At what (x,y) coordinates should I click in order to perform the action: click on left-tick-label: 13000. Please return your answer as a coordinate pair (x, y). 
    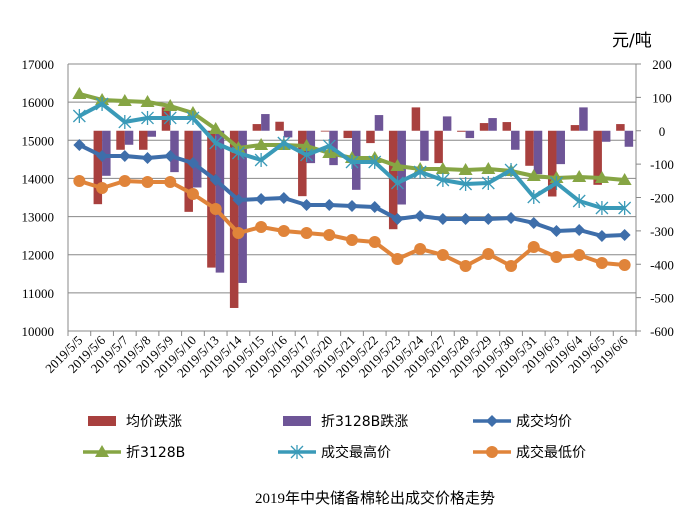
    Looking at the image, I should click on (38, 217).